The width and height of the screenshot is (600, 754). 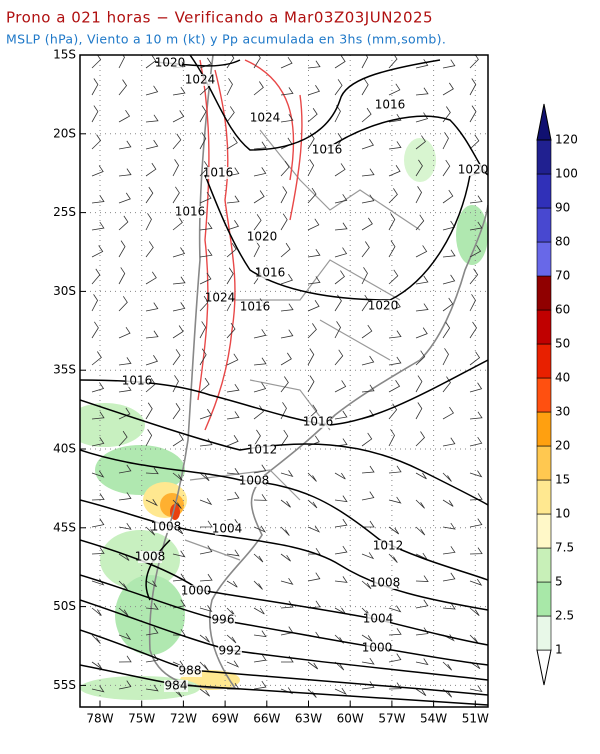 I want to click on lat-label: 40S, so click(x=64, y=449).